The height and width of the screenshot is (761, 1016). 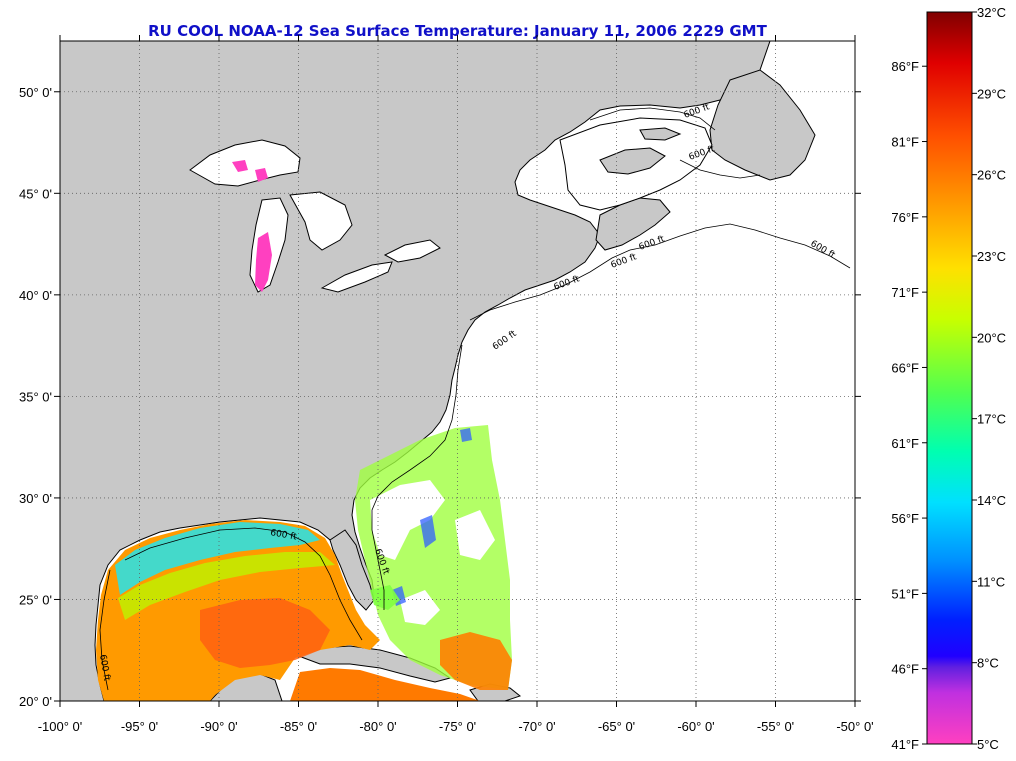 What do you see at coordinates (226, 586) in the screenshot?
I see `sst-gulf-green-band` at bounding box center [226, 586].